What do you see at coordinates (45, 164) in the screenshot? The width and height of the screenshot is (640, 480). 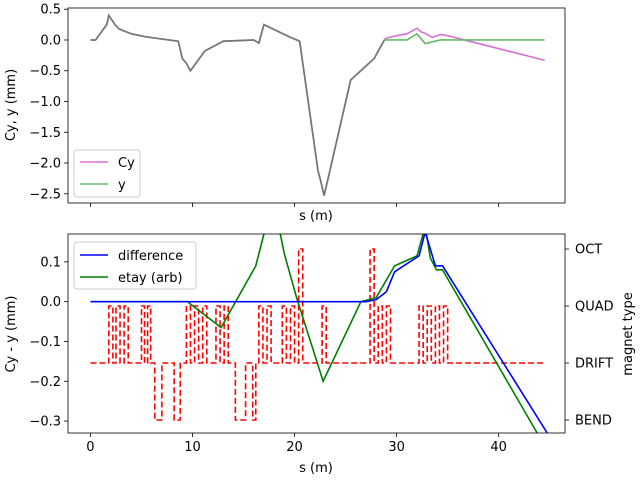 I see `top-y-tick-label: −2.0` at bounding box center [45, 164].